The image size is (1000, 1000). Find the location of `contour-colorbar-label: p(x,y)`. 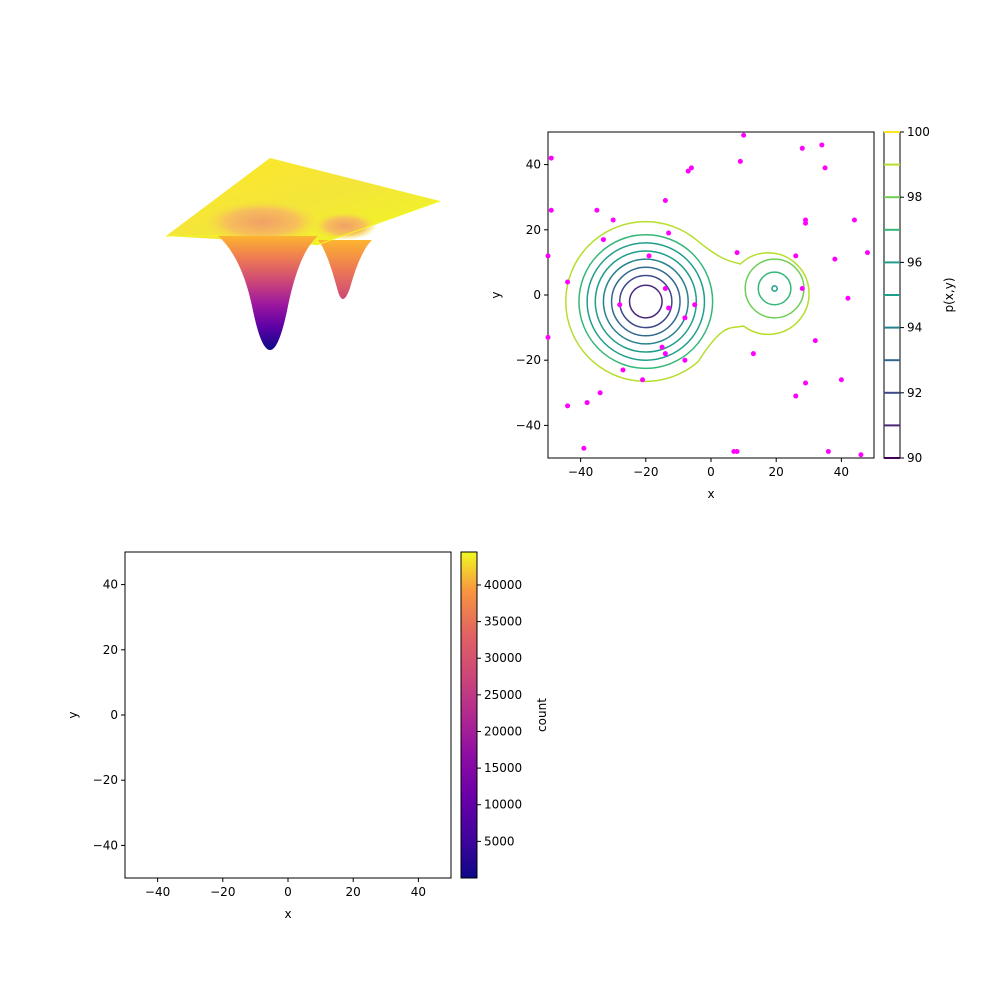

contour-colorbar-label: p(x,y) is located at coordinates (949, 295).